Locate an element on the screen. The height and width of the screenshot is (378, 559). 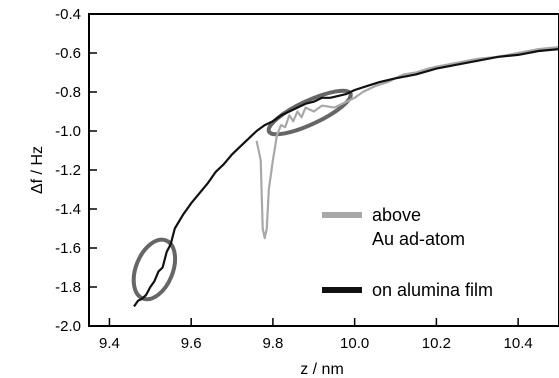
legend-label: Au ad-atom is located at coordinates (418, 239).